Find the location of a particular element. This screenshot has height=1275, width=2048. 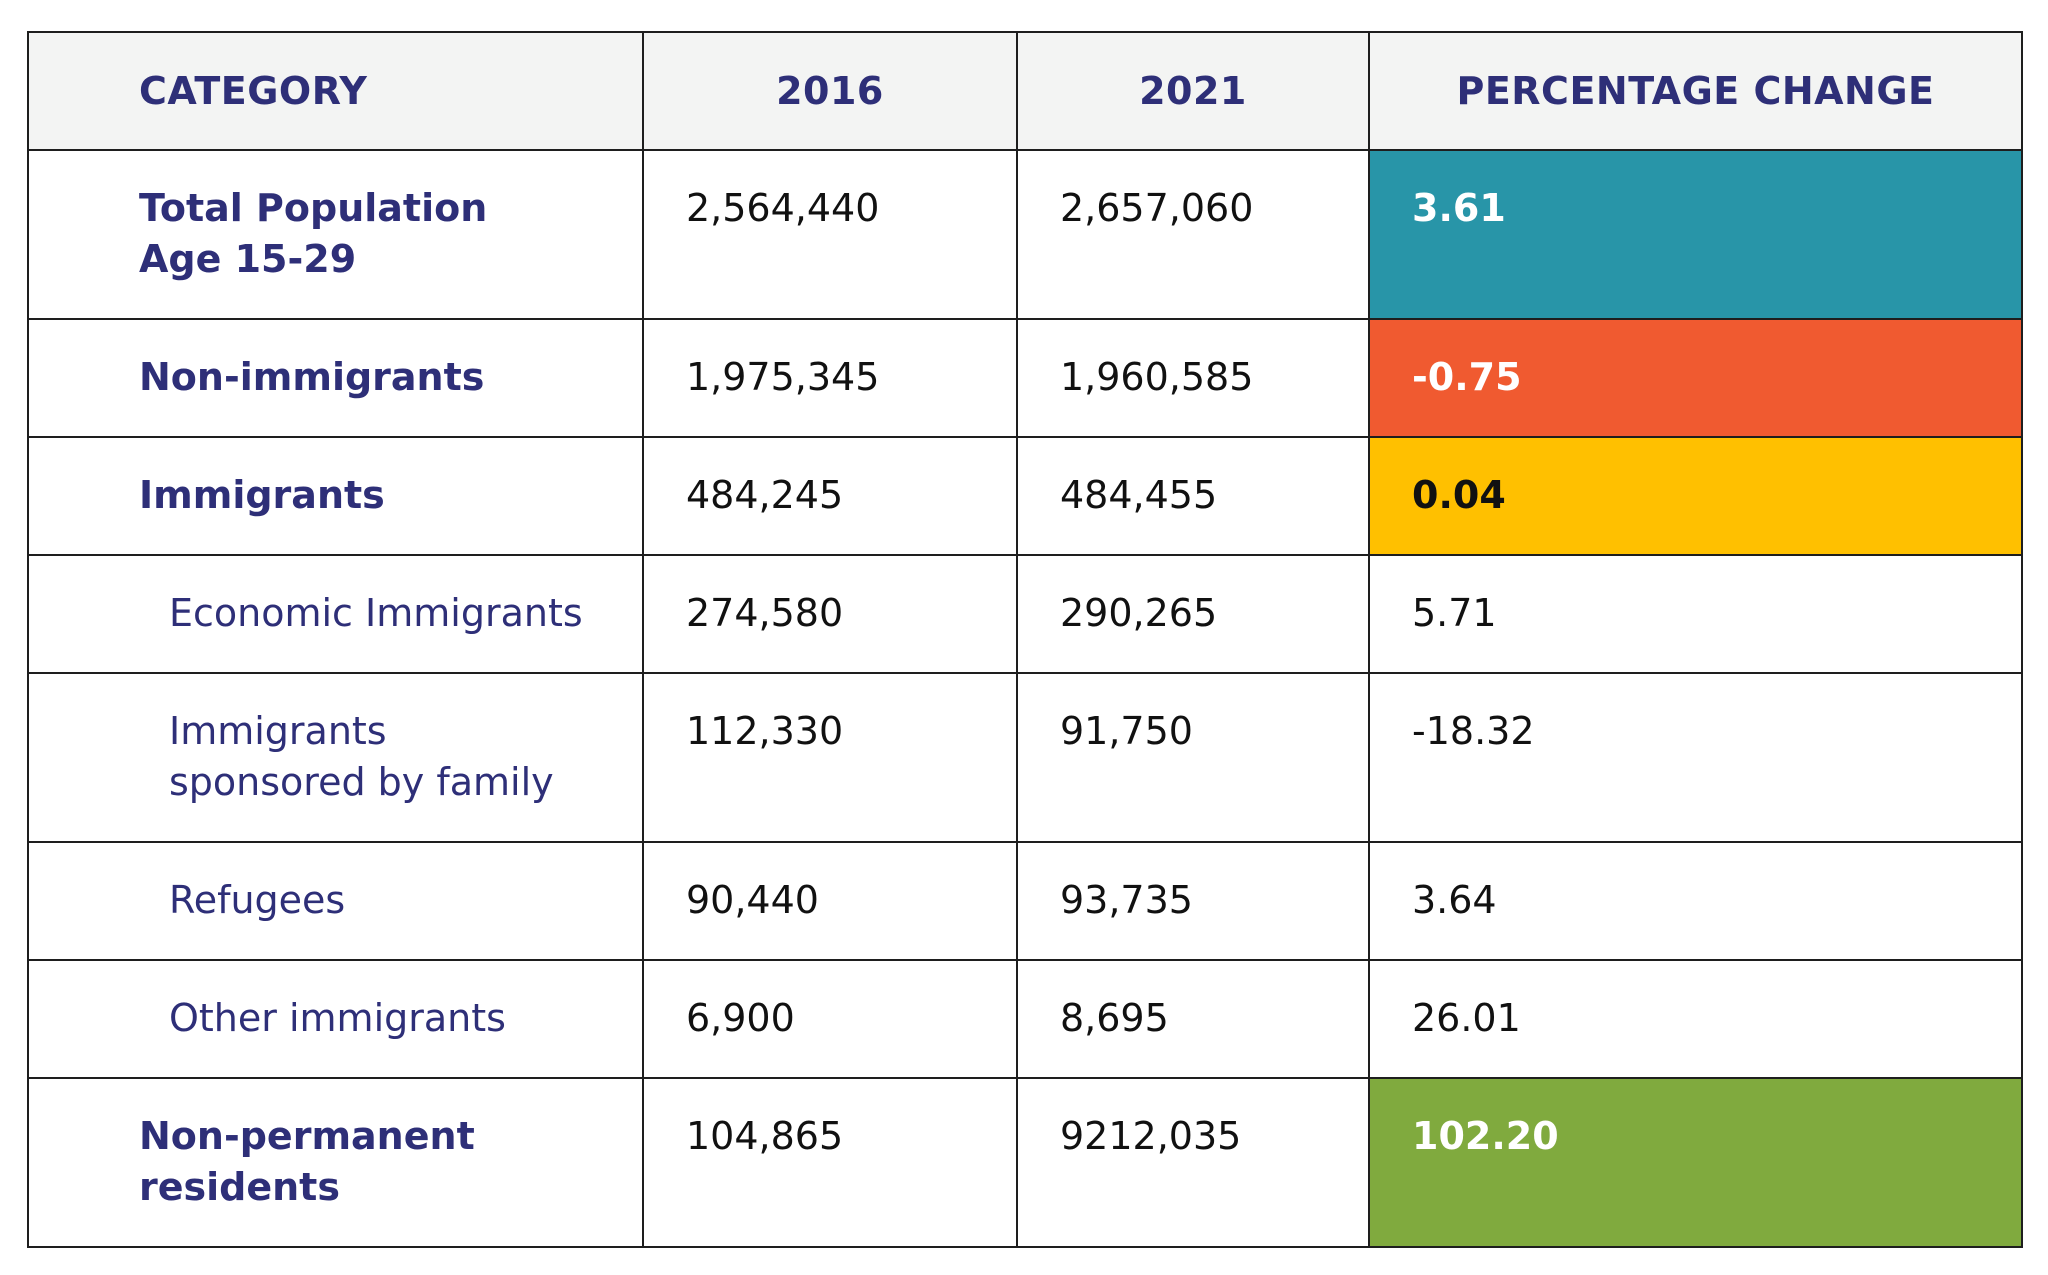

table-row: Other immigrants 6,900 8,695 26.01 is located at coordinates (1025, 1019).